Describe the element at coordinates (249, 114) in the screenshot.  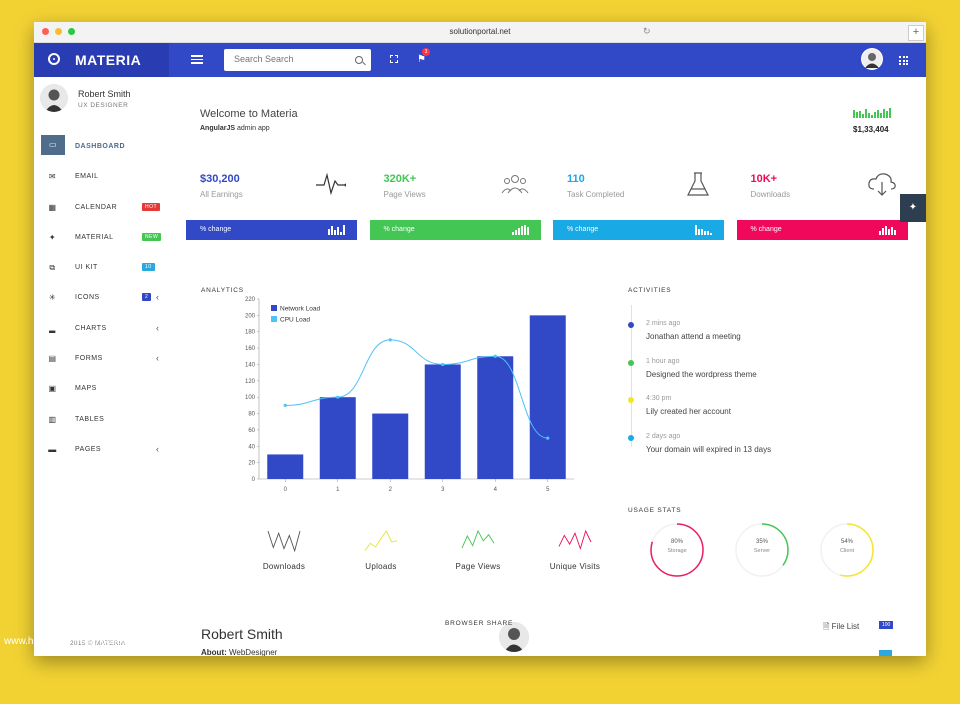
I see `page-title: Welcome to Materia` at that location.